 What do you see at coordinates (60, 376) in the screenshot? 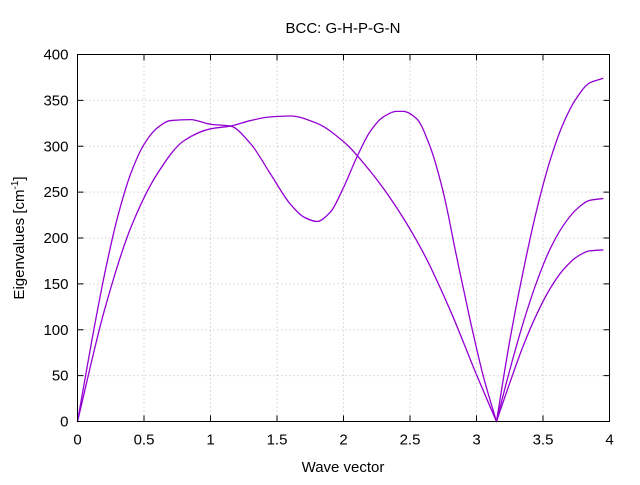
I see `y-tick-label: 50` at bounding box center [60, 376].